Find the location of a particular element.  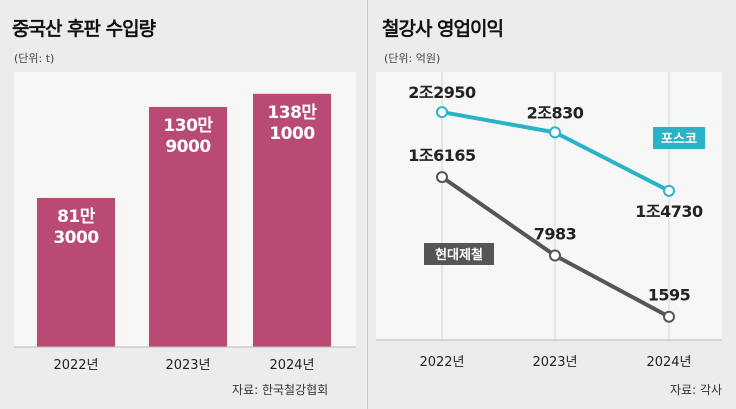

bar-data-label: 9000 is located at coordinates (188, 147).